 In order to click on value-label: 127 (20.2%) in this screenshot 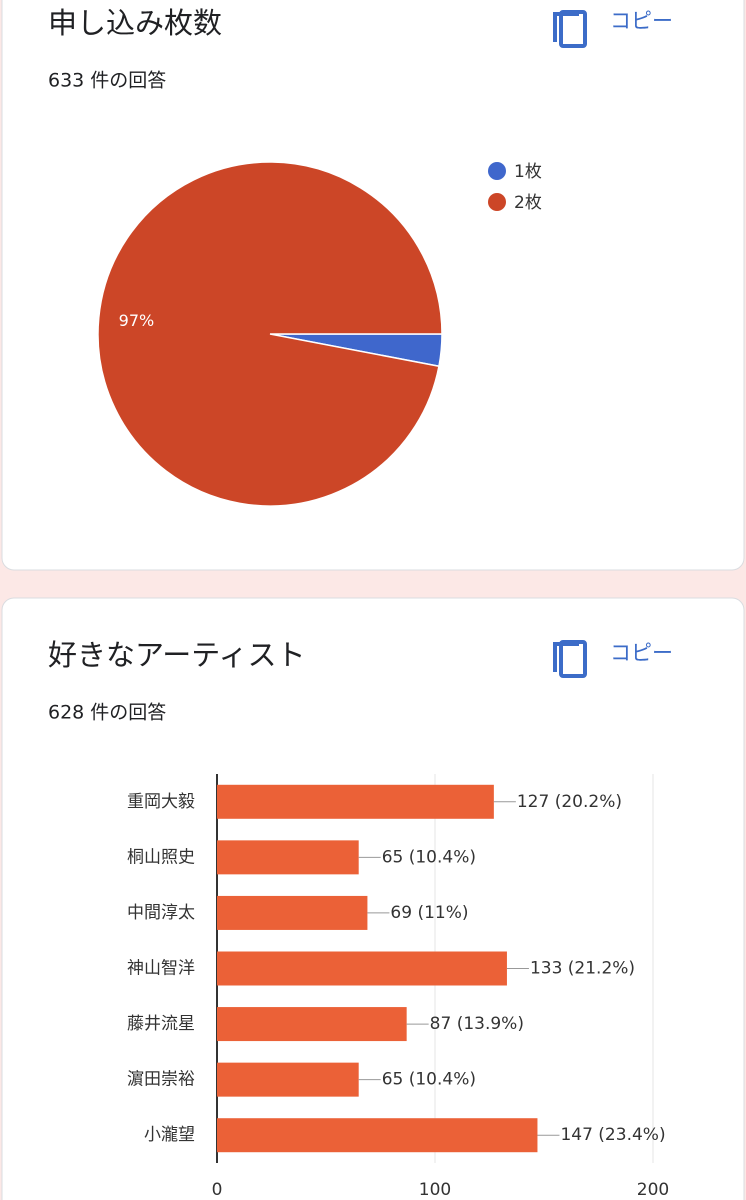, I will do `click(569, 802)`.